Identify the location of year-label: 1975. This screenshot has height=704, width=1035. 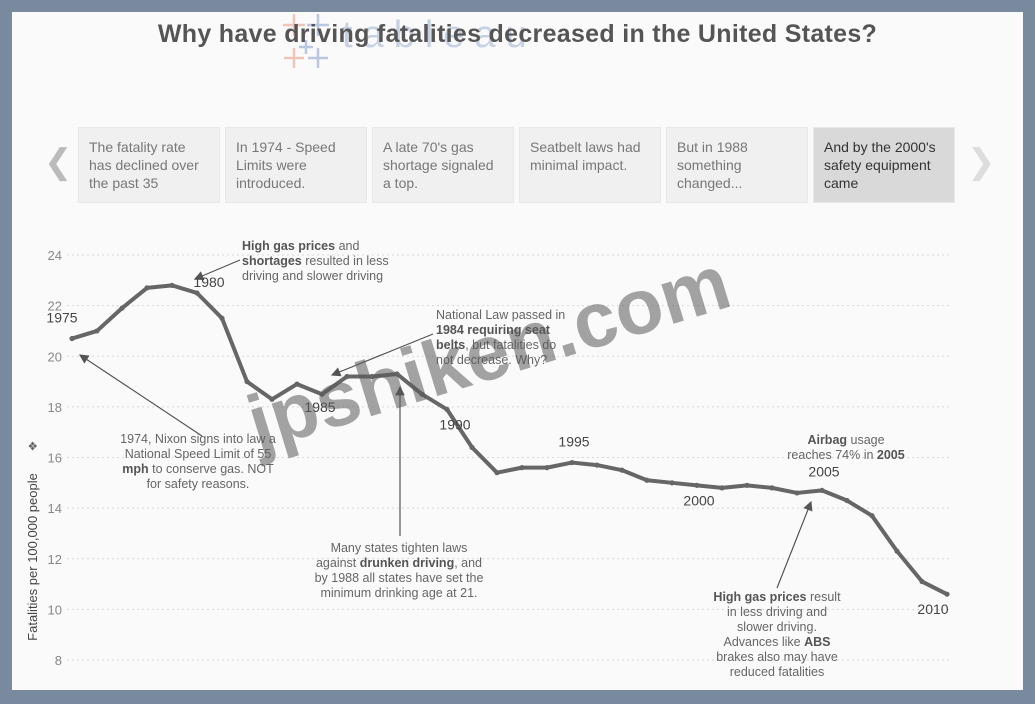
(61, 318).